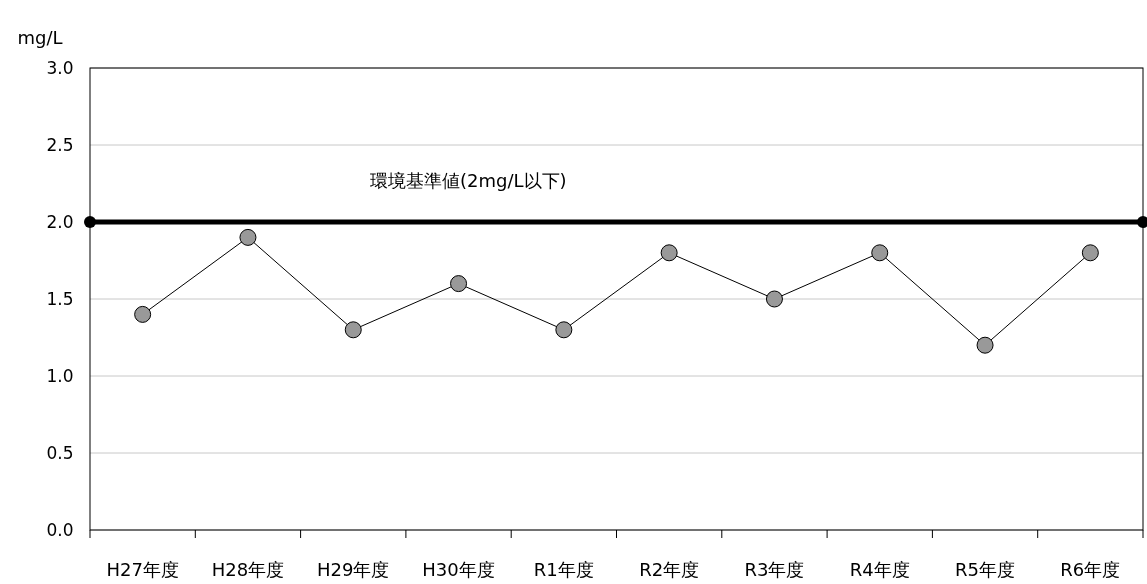 The height and width of the screenshot is (584, 1147). What do you see at coordinates (60, 222) in the screenshot?
I see `ytick: 2.0` at bounding box center [60, 222].